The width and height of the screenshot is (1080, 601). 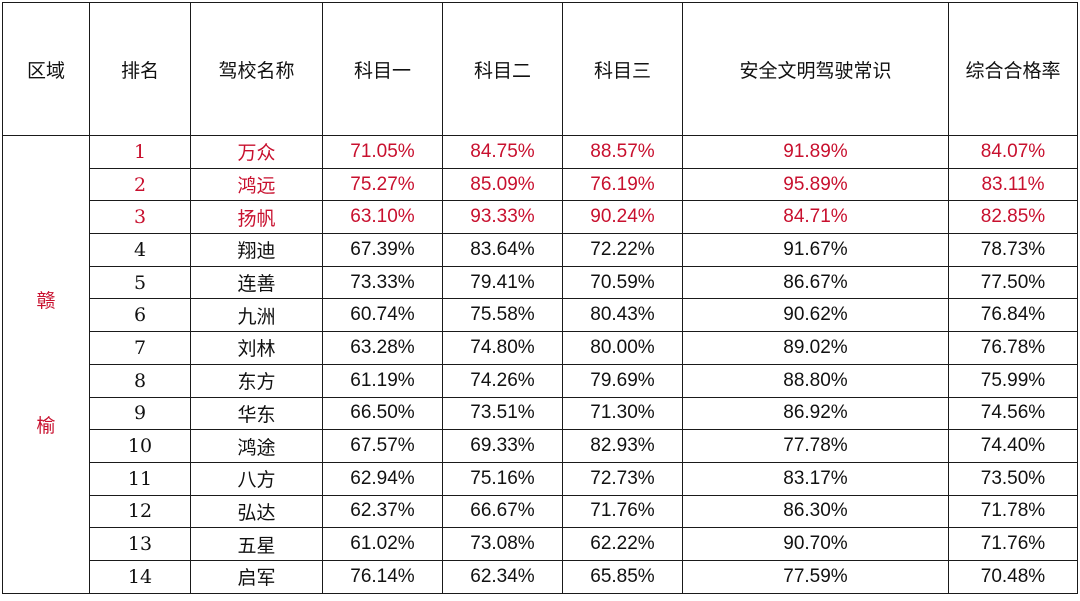 What do you see at coordinates (815, 446) in the screenshot?
I see `safety-knowledge-cell: 77.78%` at bounding box center [815, 446].